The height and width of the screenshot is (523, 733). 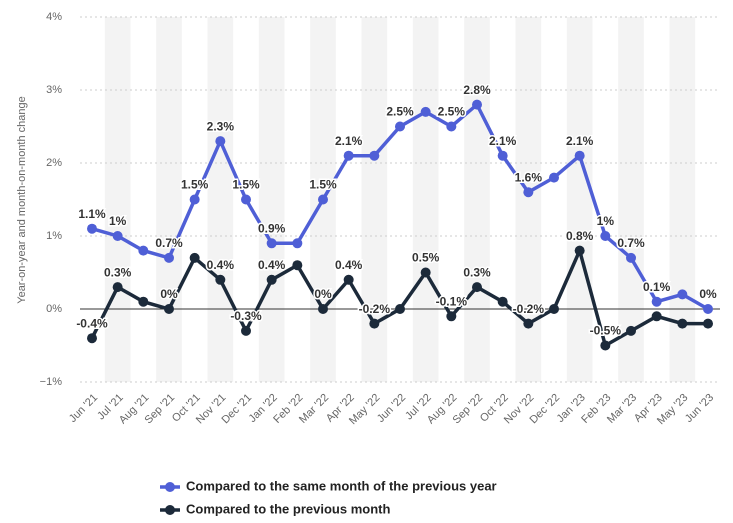 I want to click on y-tick-label: 2%, so click(x=54, y=163).